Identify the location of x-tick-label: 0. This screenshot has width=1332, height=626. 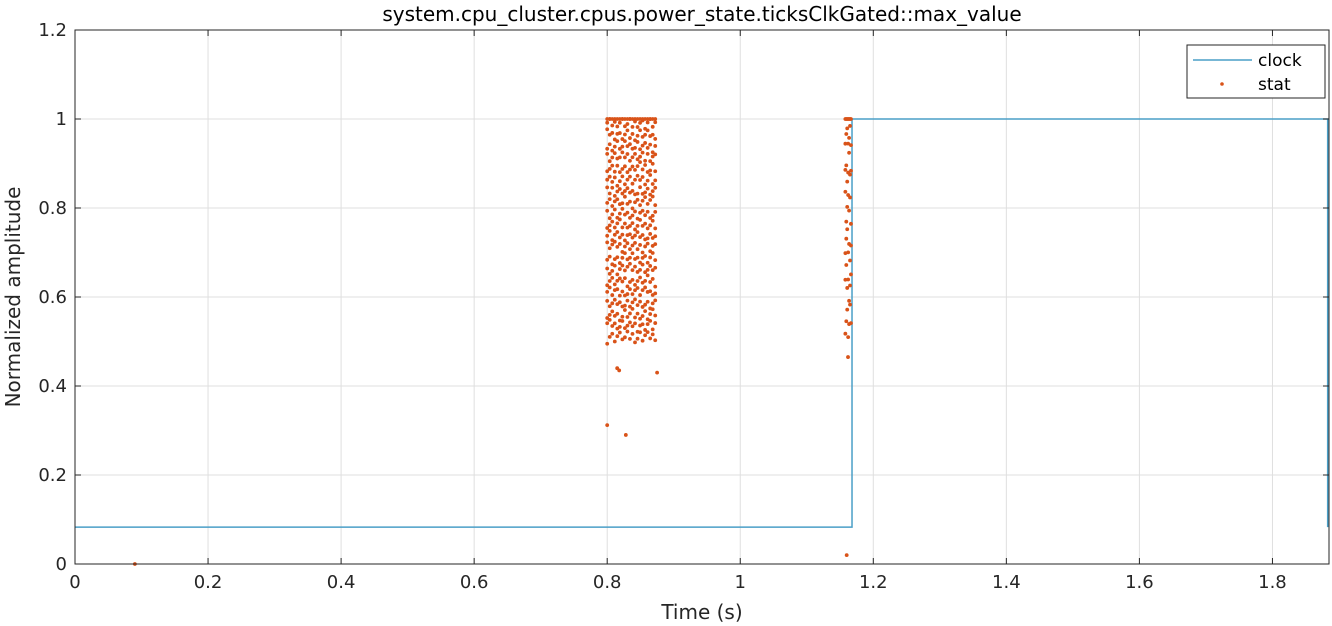
(74, 582).